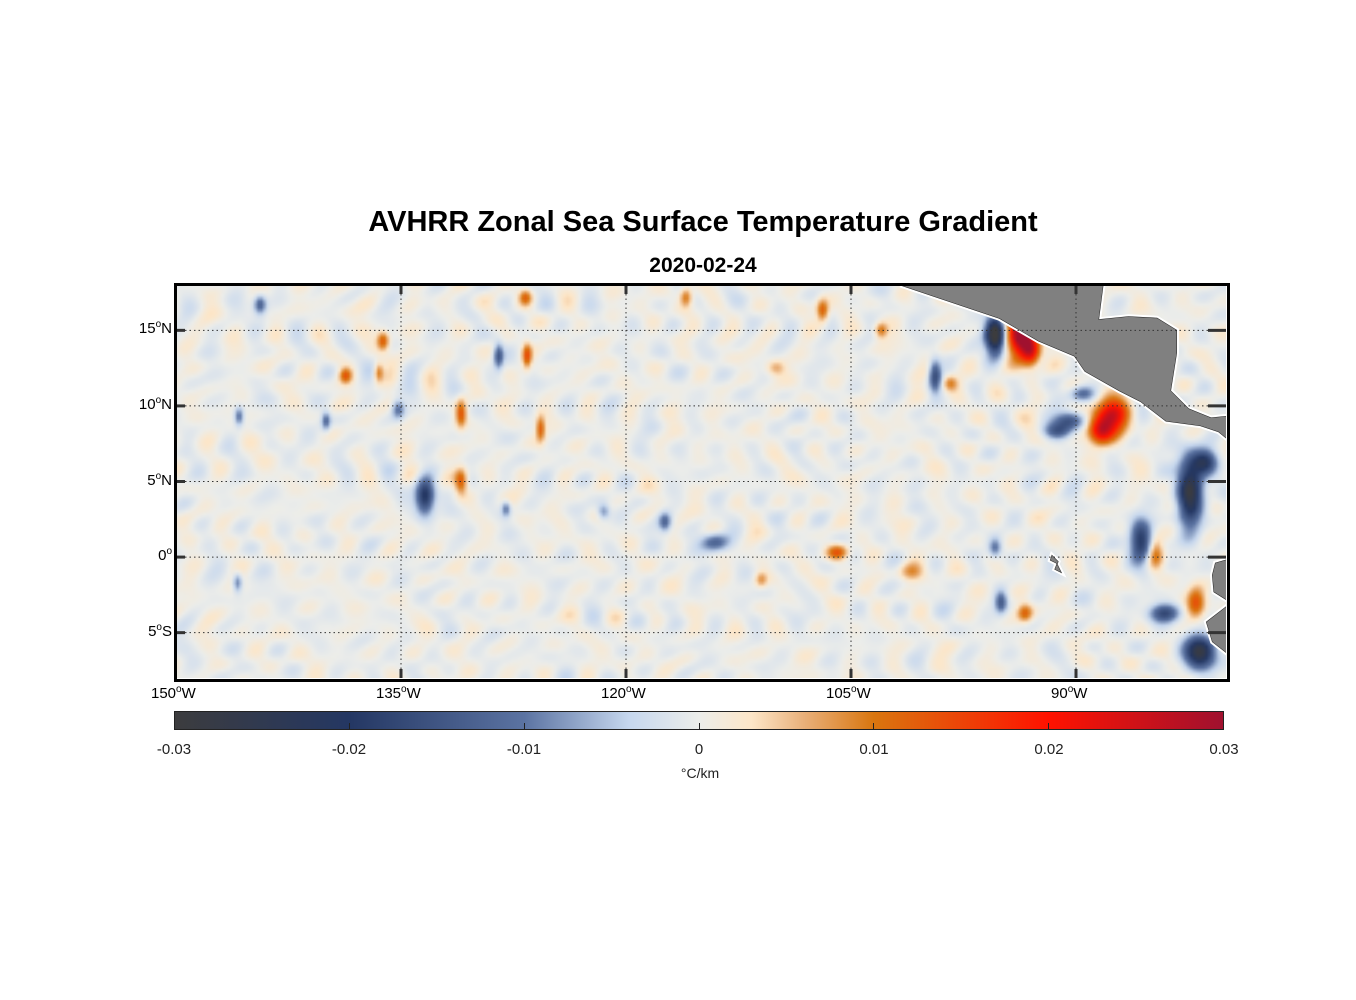  I want to click on colorbar-tick-label: -0.01, so click(524, 749).